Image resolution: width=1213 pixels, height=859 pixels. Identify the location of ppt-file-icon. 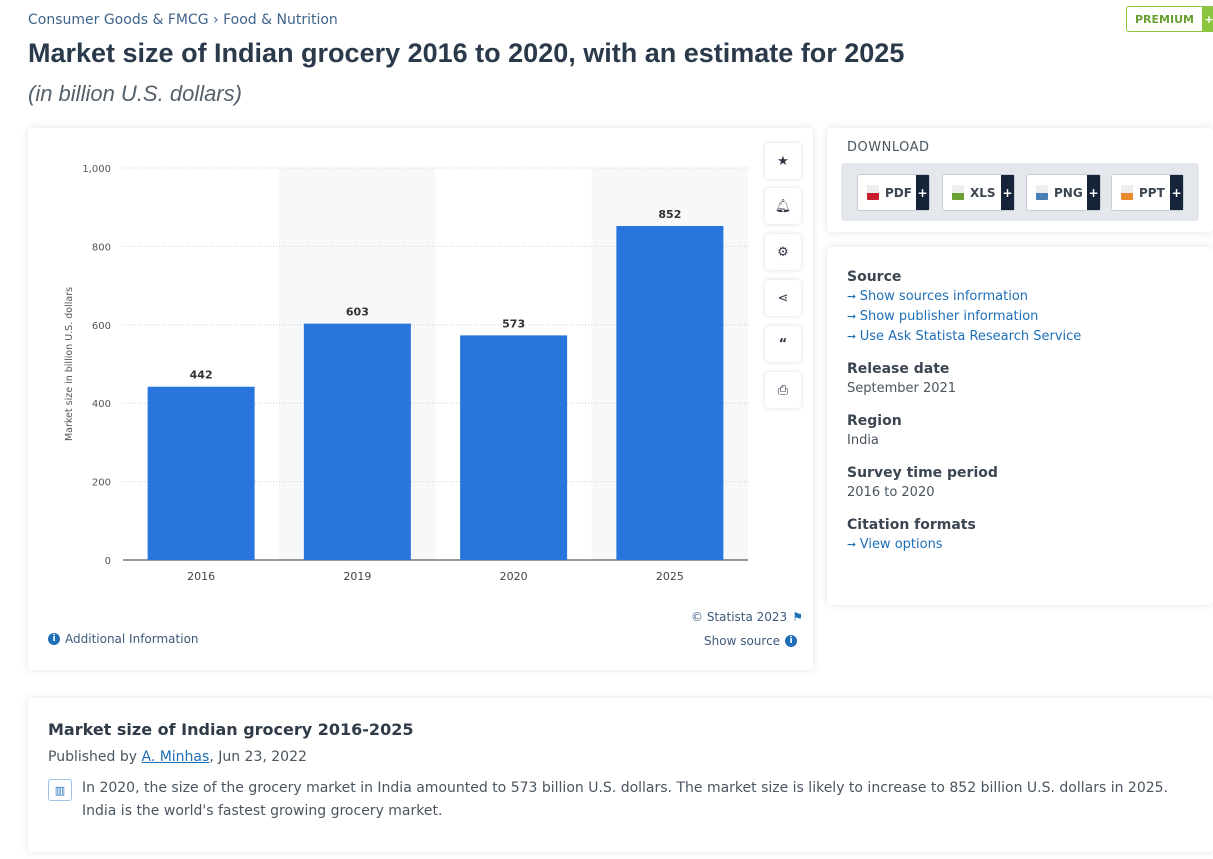
(1127, 192).